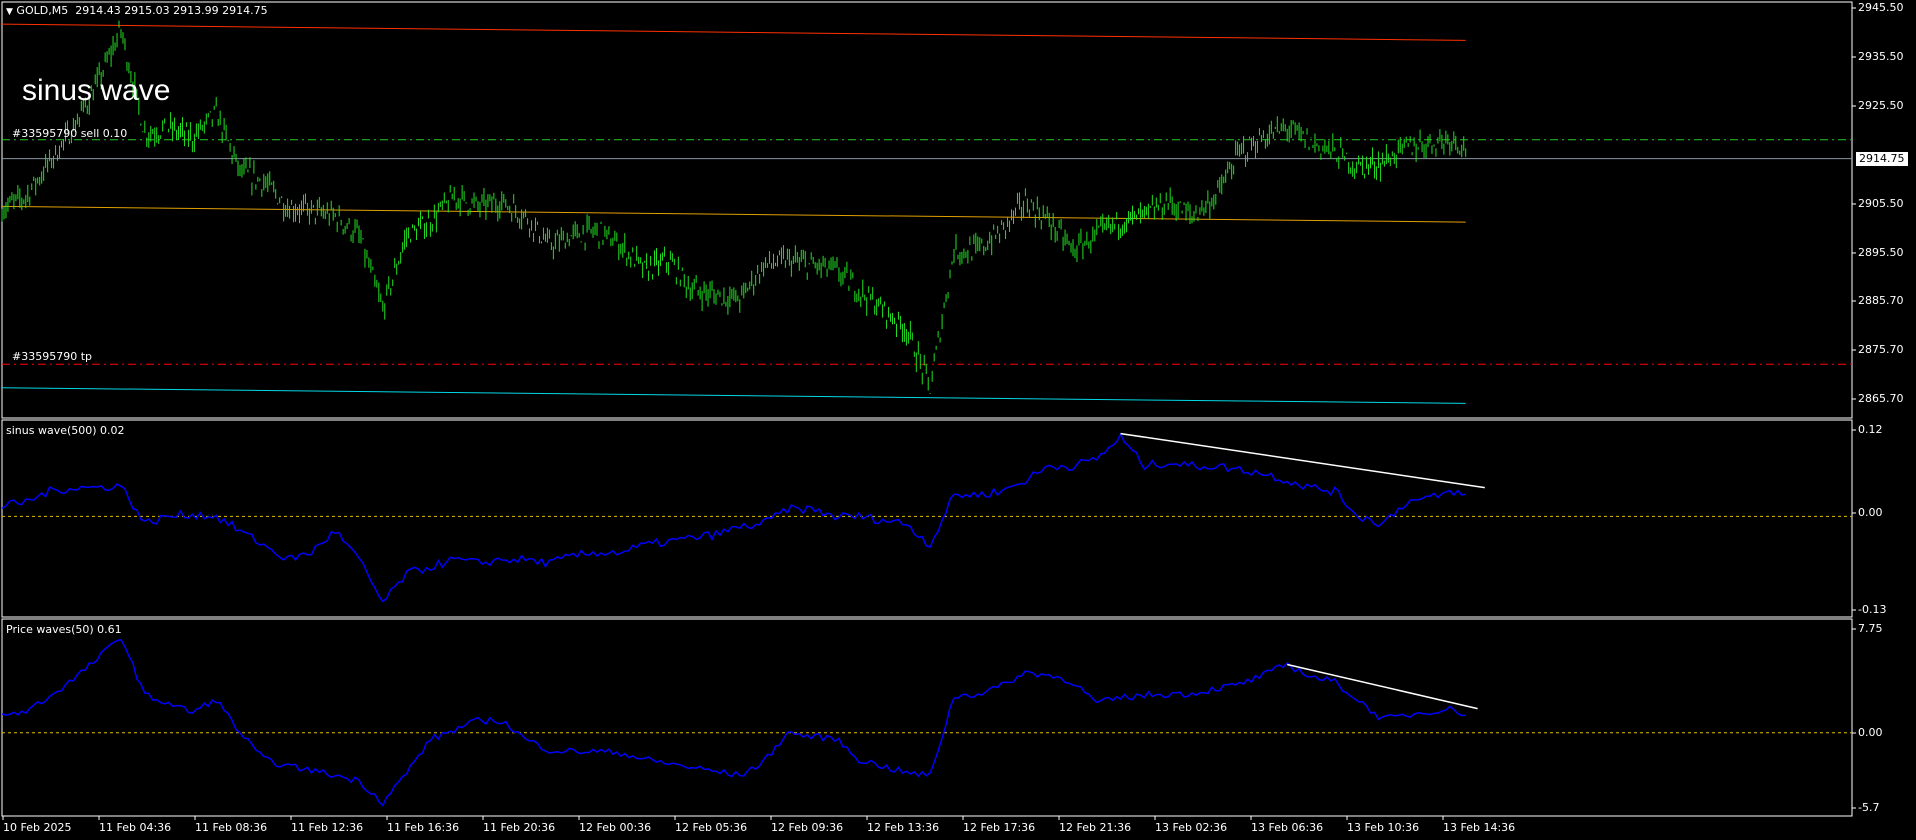  I want to click on time-axis-label: 12 Feb 00:36, so click(615, 827).